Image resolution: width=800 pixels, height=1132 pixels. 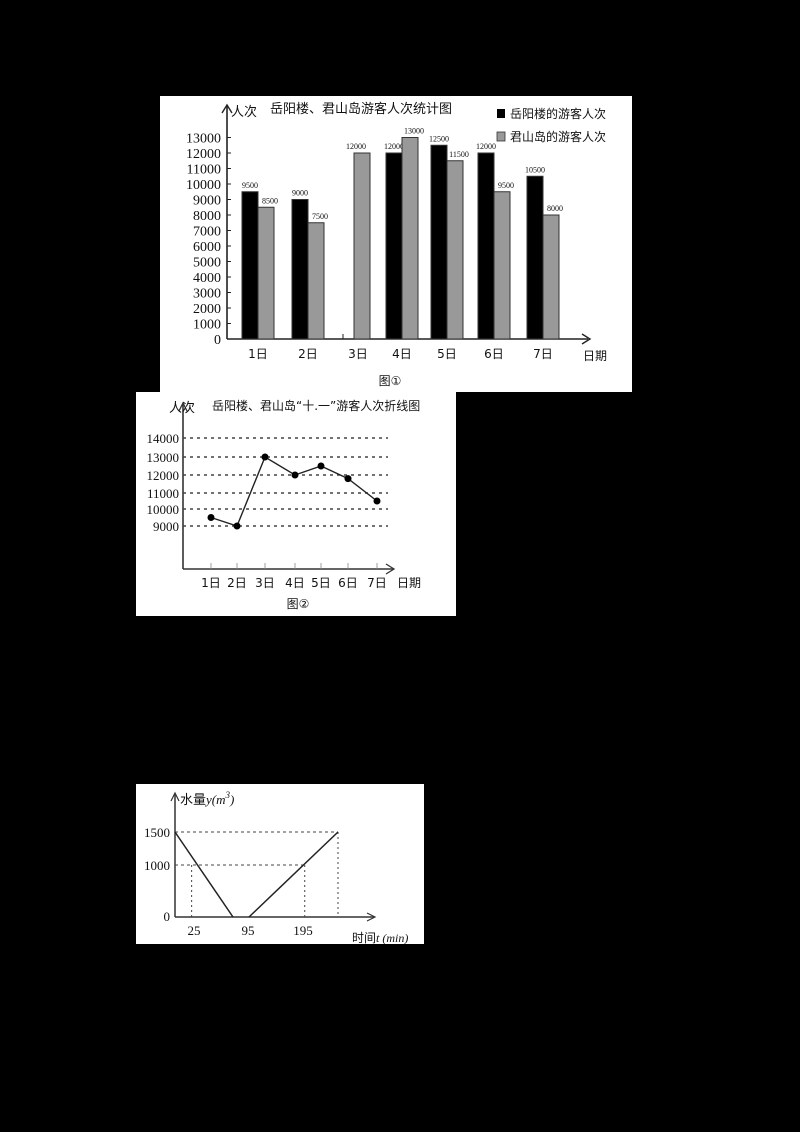 What do you see at coordinates (390, 381) in the screenshot?
I see `figure-caption: 图①` at bounding box center [390, 381].